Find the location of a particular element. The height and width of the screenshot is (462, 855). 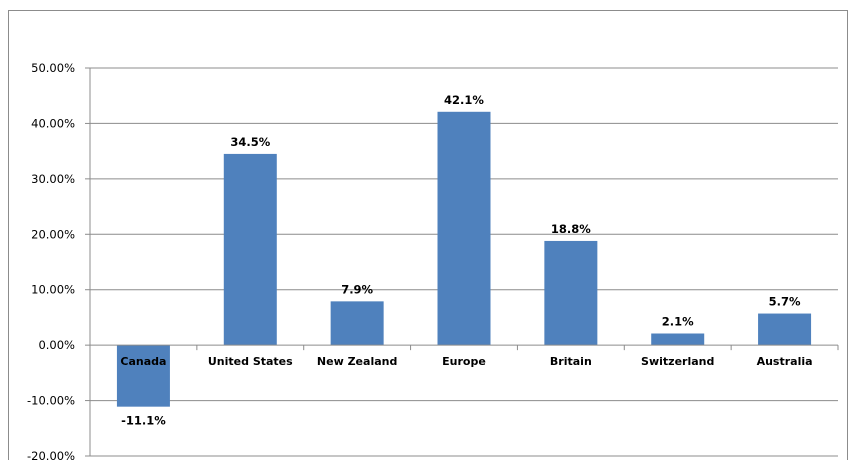

data-label: 34.5% is located at coordinates (250, 142).